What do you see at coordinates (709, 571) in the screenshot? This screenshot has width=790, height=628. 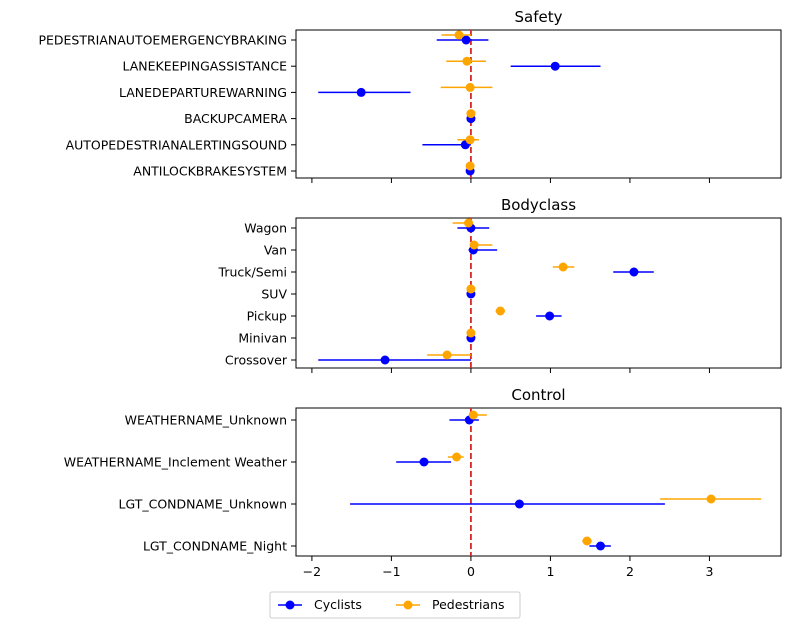 I see `x-tick-label: 3` at bounding box center [709, 571].